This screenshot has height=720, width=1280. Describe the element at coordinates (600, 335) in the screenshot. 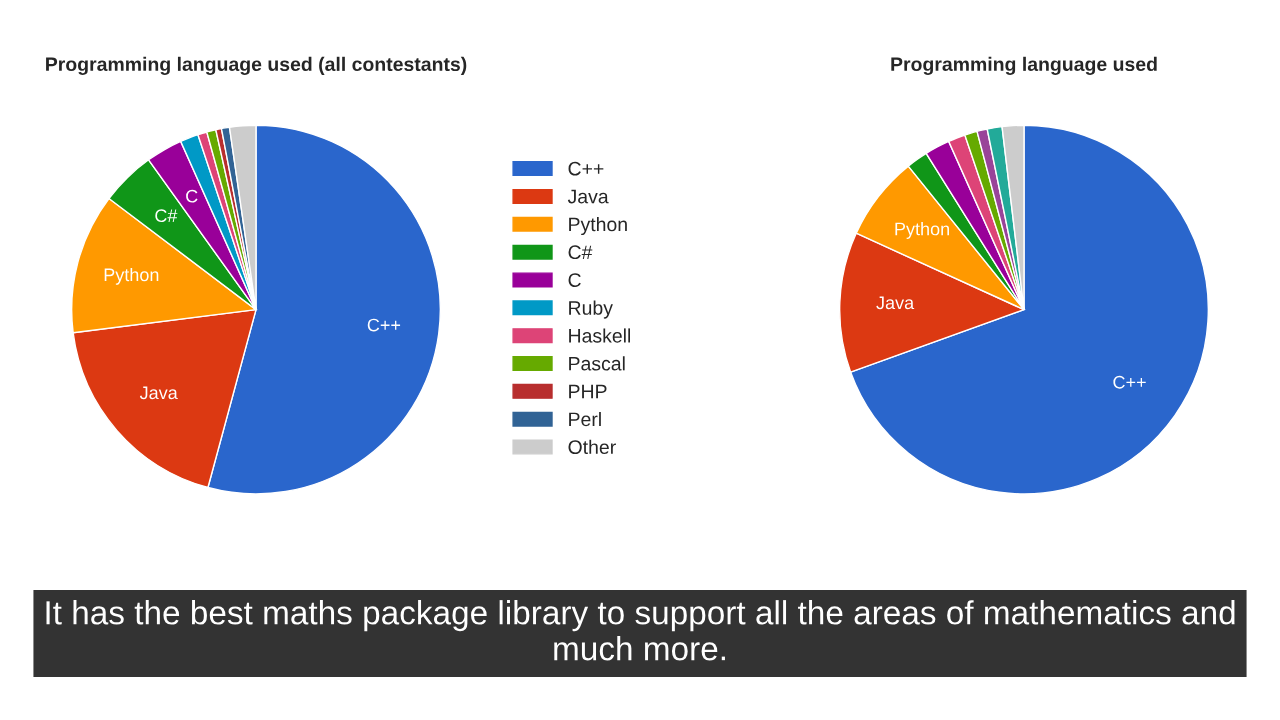

I see `legend-label: Haskell` at that location.